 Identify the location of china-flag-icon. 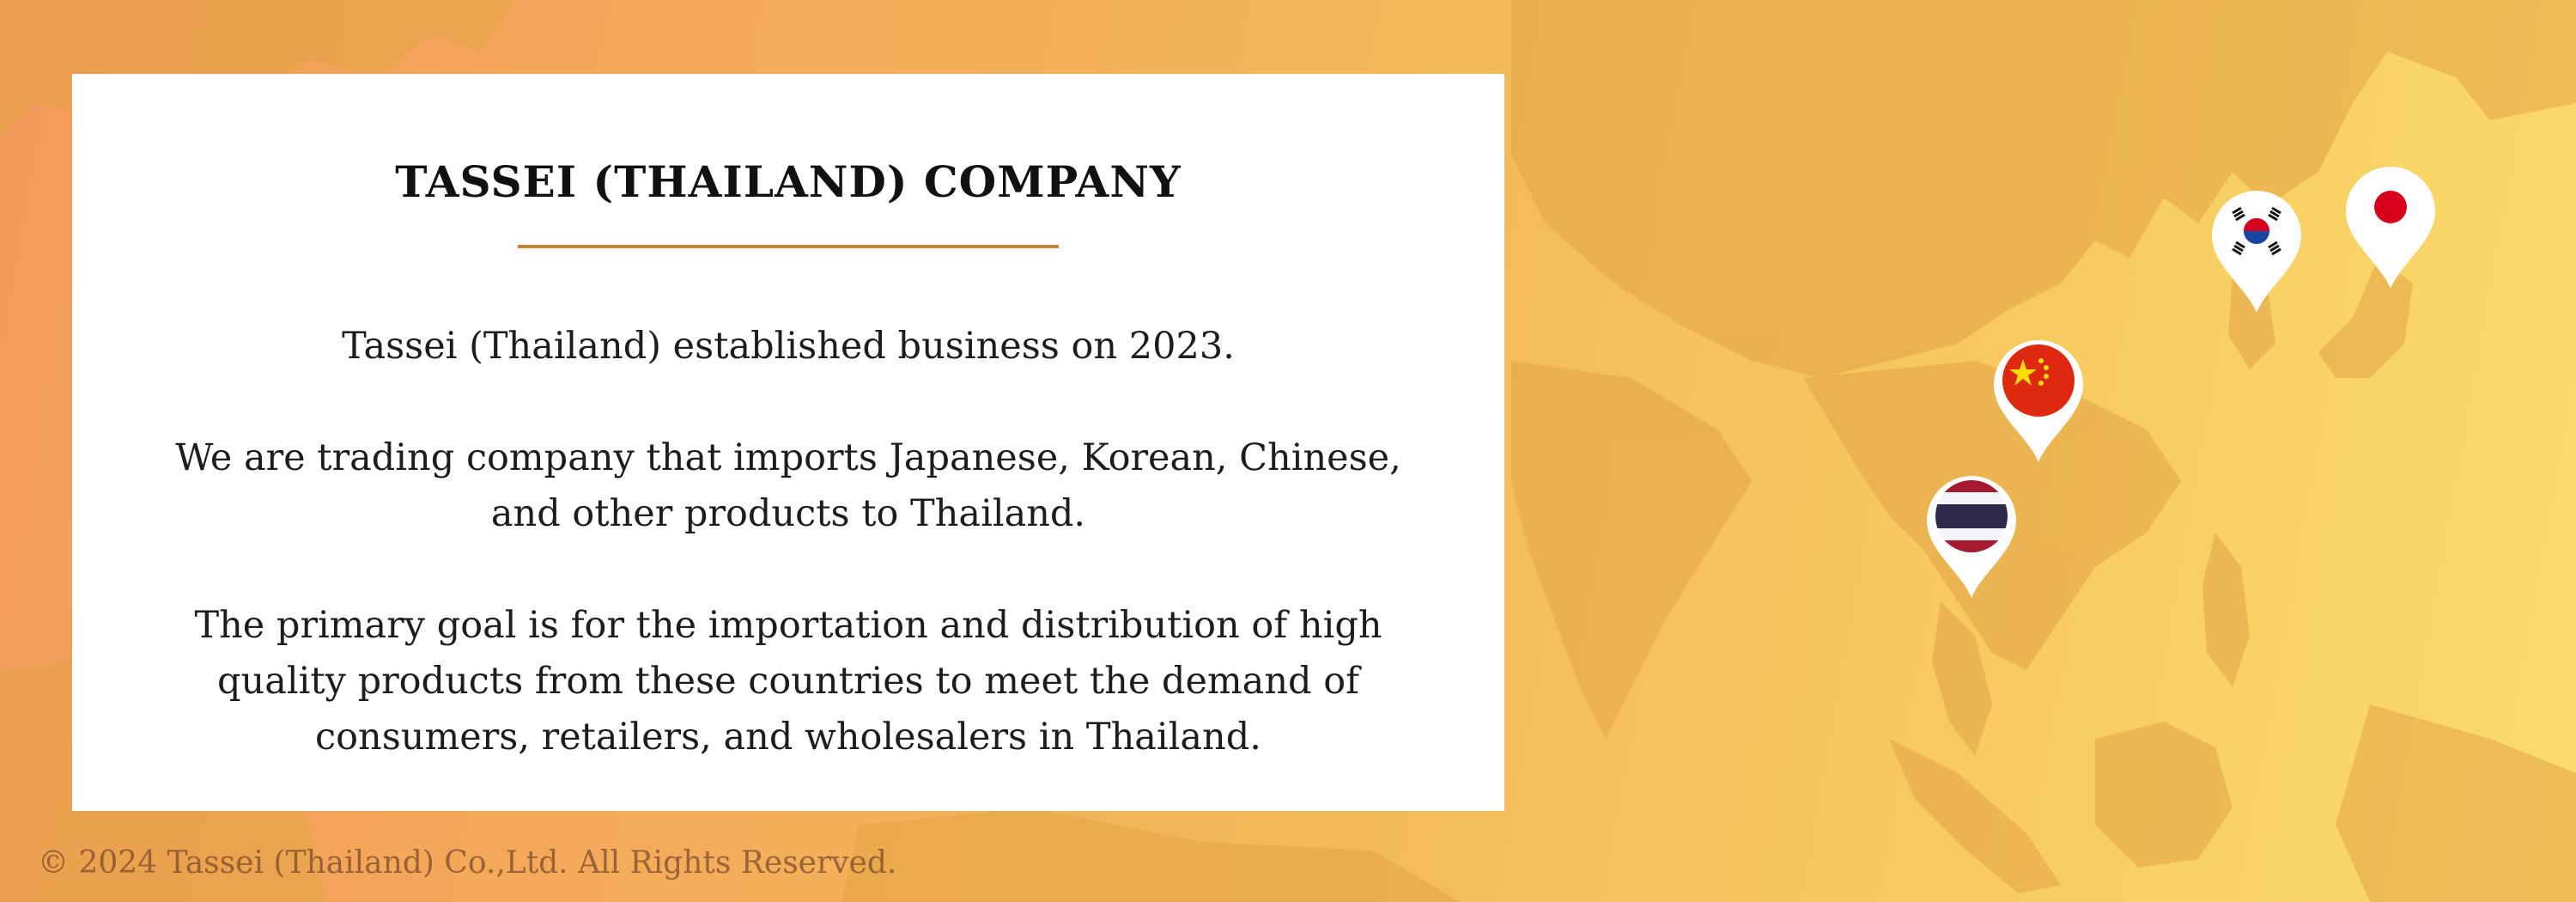
(2039, 402).